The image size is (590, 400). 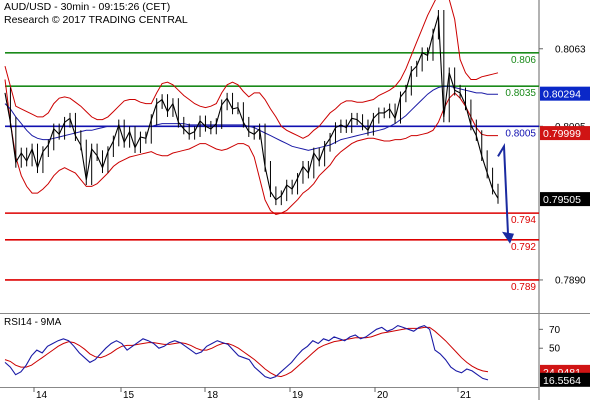 I want to click on rsi-ma-line, so click(x=246, y=352).